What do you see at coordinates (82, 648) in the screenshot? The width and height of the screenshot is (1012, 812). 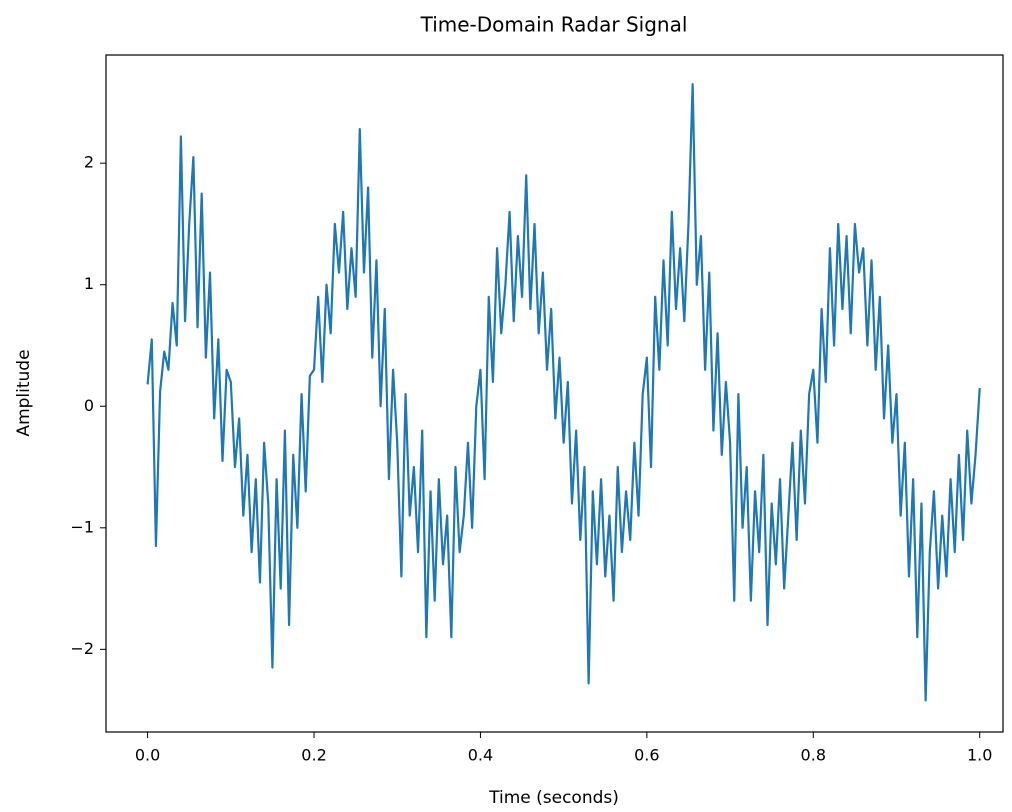 I see `y-tick-label: −2` at bounding box center [82, 648].